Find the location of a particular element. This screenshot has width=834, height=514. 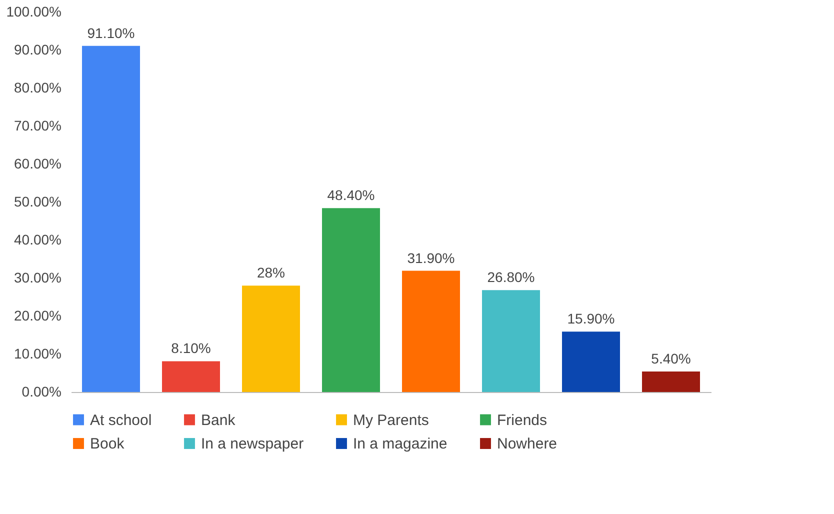

y-tick-label: 80.00% is located at coordinates (38, 88).